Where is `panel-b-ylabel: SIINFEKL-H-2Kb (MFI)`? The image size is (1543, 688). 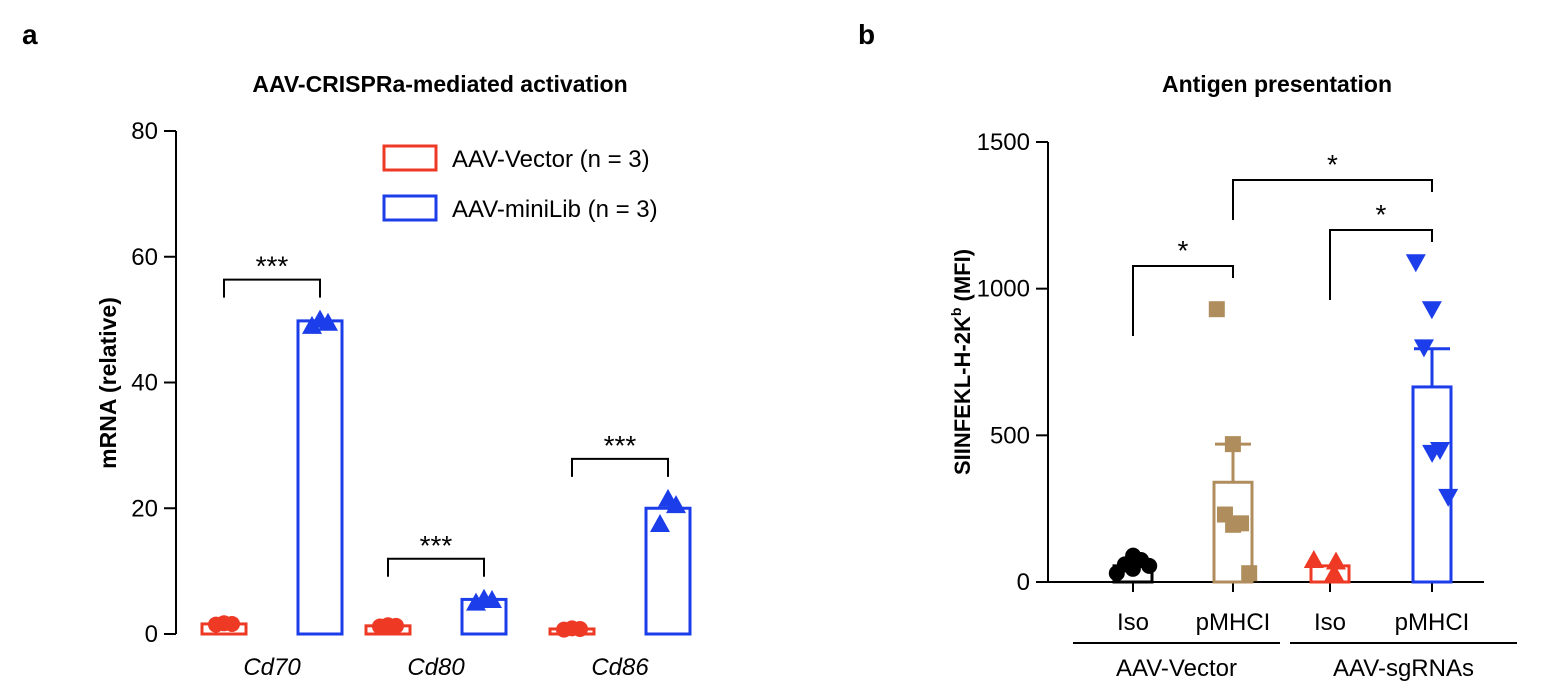
panel-b-ylabel: SIINFEKL-H-2Kb (MFI) is located at coordinates (961, 362).